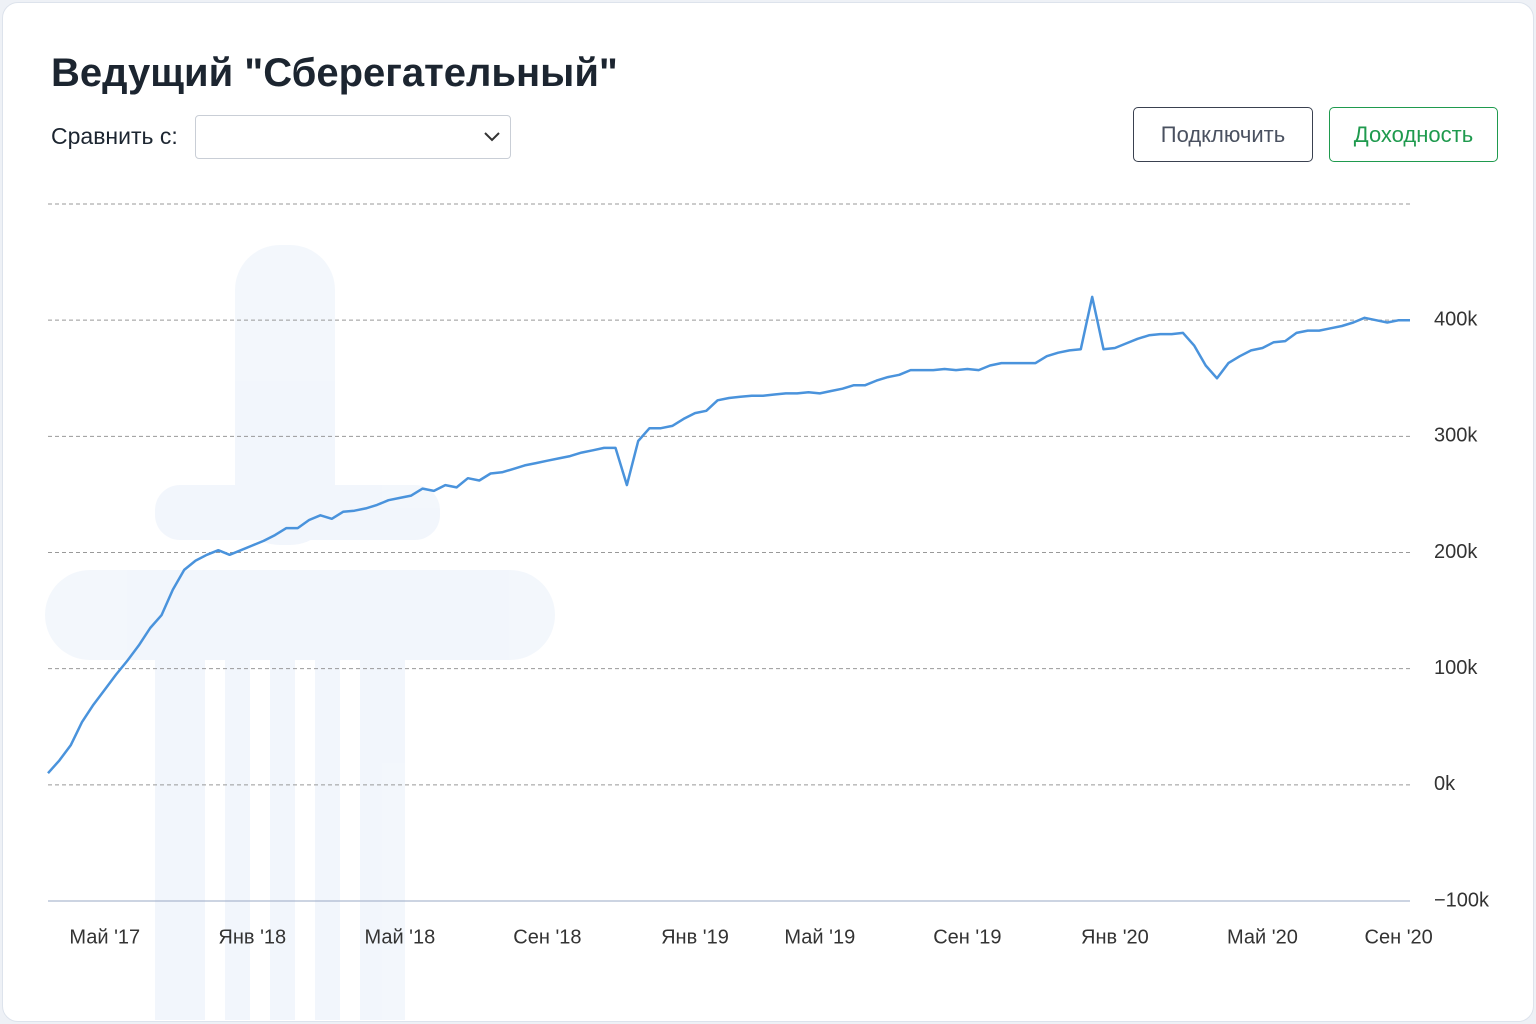  What do you see at coordinates (1262, 937) in the screenshot?
I see `x-tick-label: Май '20` at bounding box center [1262, 937].